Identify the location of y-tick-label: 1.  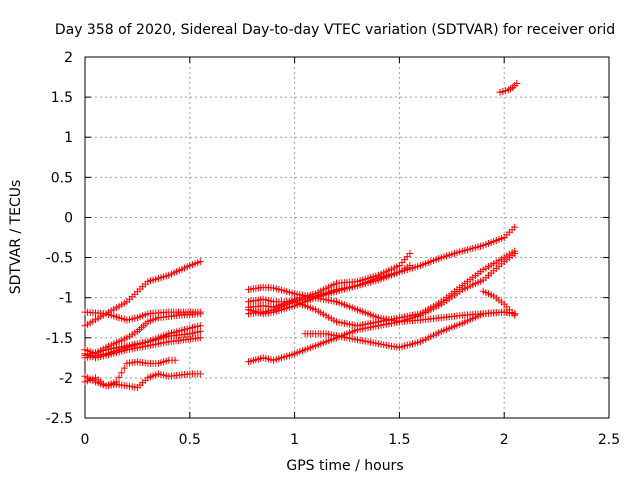
(68, 138).